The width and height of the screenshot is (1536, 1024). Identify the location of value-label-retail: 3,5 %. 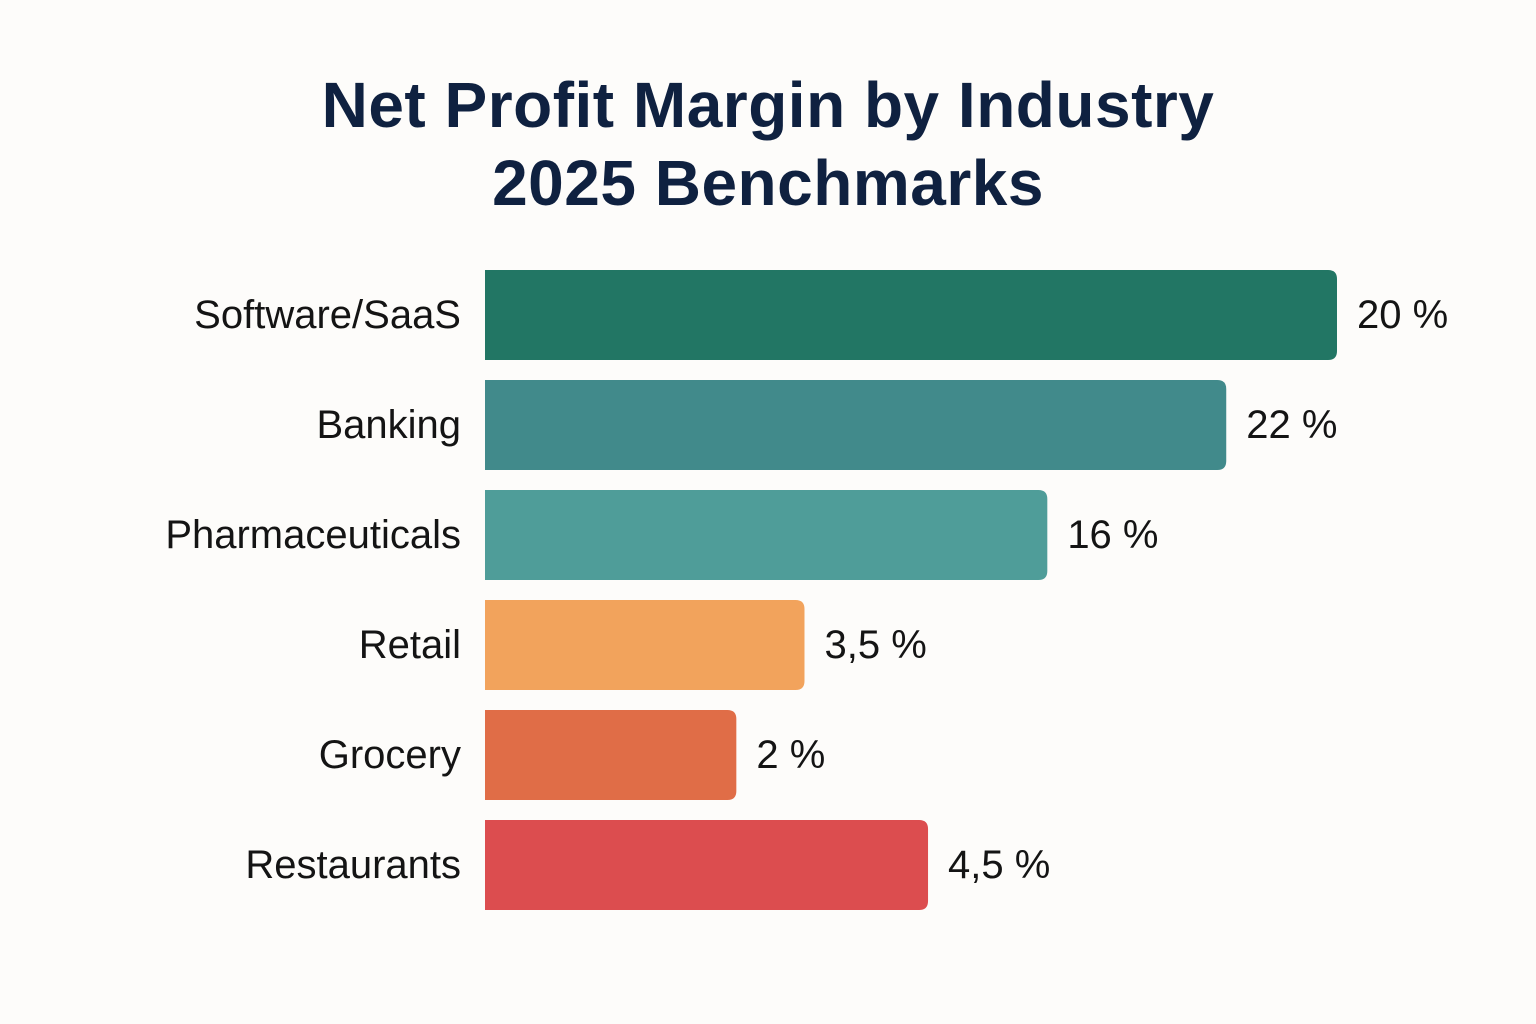
(876, 645).